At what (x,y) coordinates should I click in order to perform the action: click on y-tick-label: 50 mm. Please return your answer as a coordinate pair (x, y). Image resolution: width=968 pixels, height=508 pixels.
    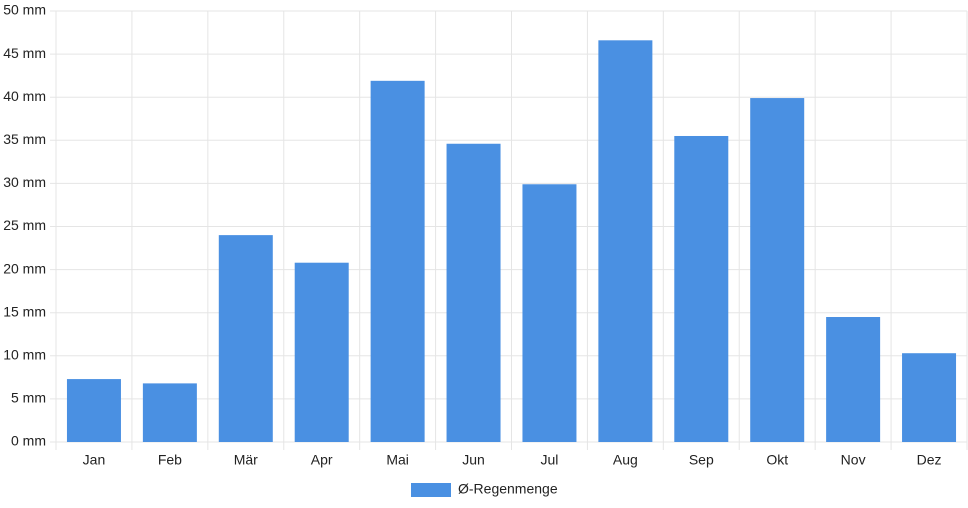
    Looking at the image, I should click on (24, 10).